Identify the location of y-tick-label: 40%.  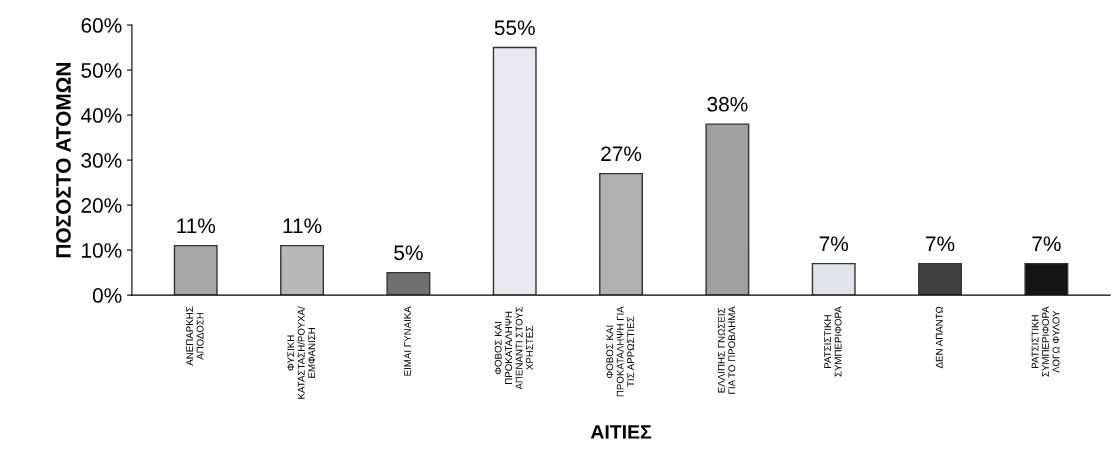
(101, 115).